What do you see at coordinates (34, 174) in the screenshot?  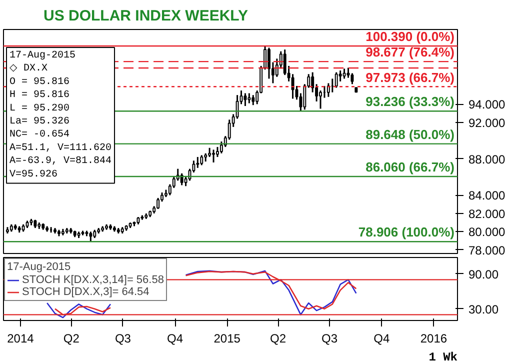 I see `annotation: V=95.926` at bounding box center [34, 174].